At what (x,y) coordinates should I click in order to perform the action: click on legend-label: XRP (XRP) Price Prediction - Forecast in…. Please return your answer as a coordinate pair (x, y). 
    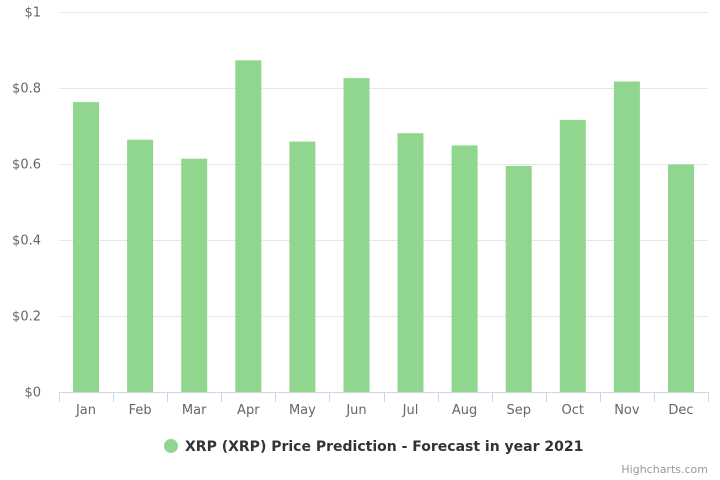
    Looking at the image, I should click on (384, 447).